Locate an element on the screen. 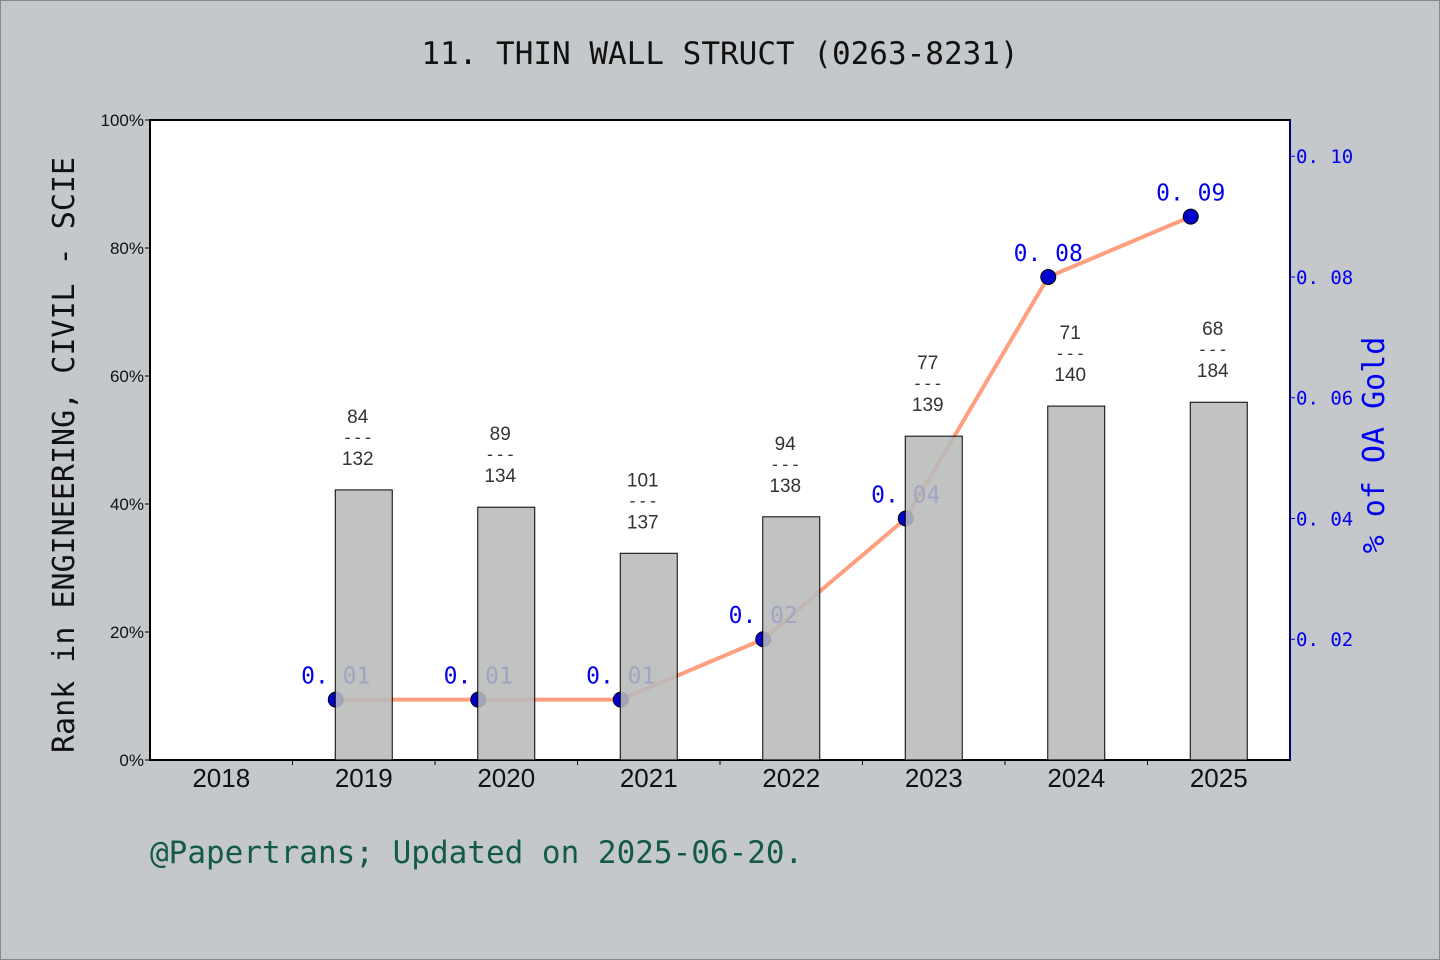  rank-label: 101 is located at coordinates (643, 480).